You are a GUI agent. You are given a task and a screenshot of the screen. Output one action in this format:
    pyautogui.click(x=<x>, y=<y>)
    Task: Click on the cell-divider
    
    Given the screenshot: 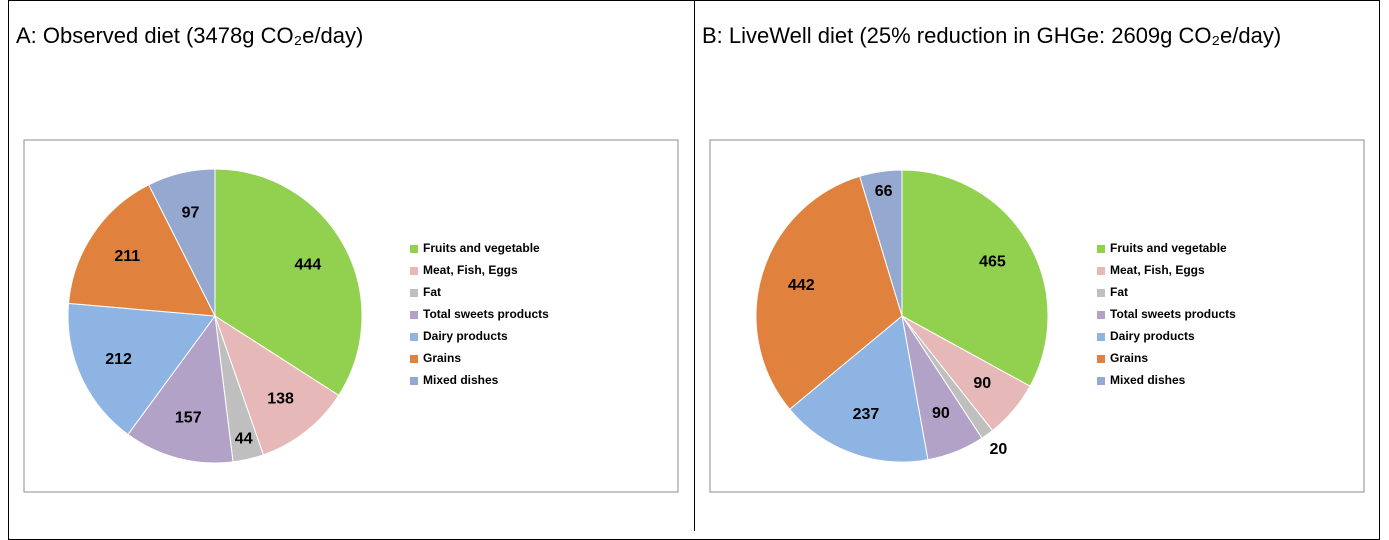 What is the action you would take?
    pyautogui.click(x=694, y=265)
    